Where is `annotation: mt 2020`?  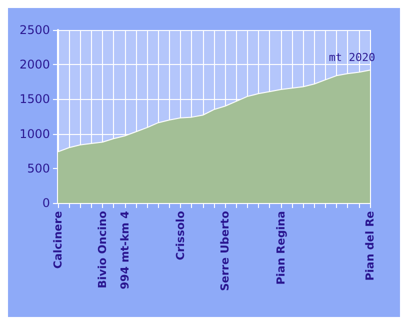
annotation: mt 2020 is located at coordinates (352, 57).